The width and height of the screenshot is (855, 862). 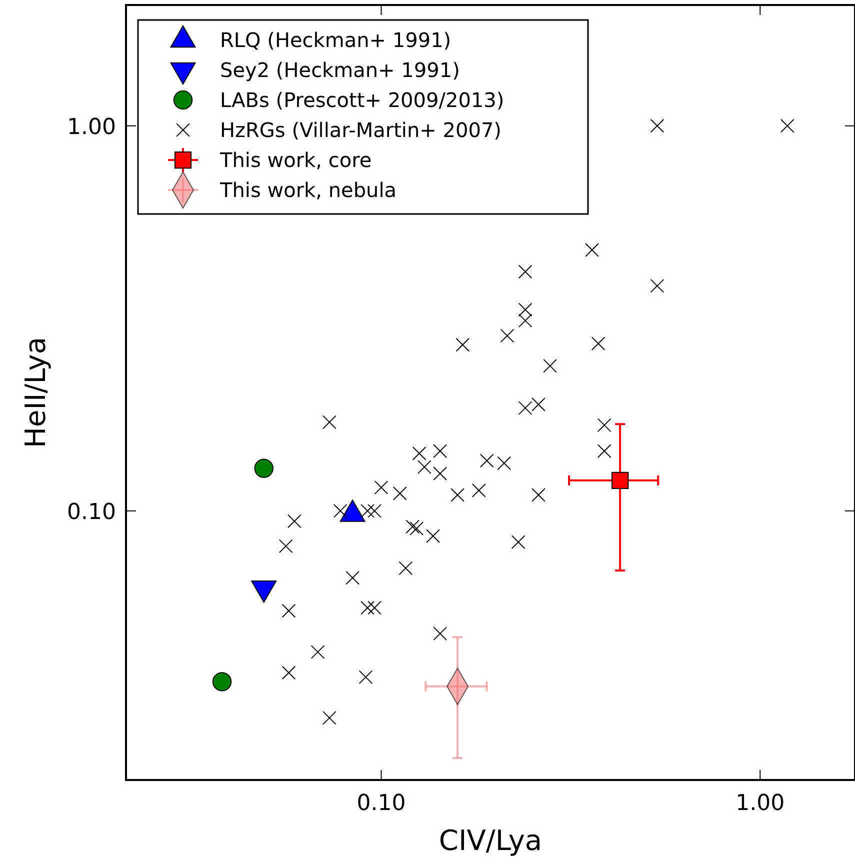 What do you see at coordinates (361, 130) in the screenshot?
I see `legend-label: HzRGs (Villar-Martin+ 2007)` at bounding box center [361, 130].